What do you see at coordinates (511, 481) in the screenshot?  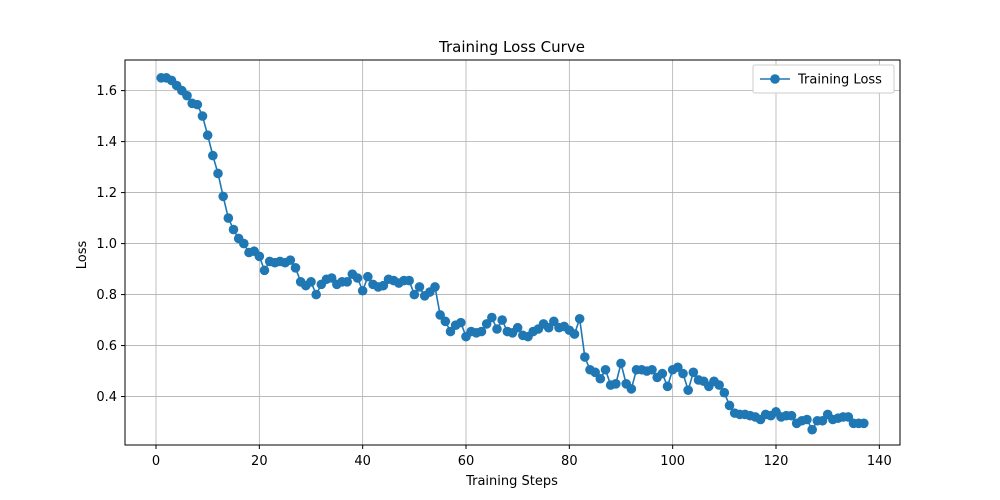 I see `x-axis-label: Training Steps` at bounding box center [511, 481].